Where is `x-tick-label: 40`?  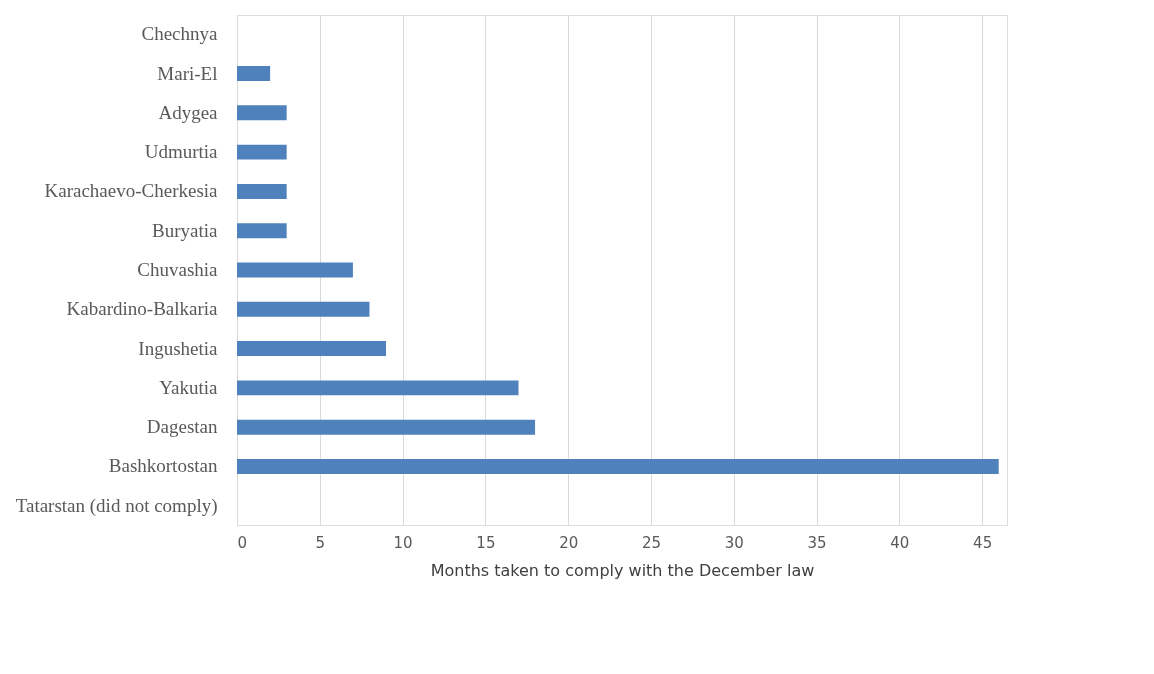 x-tick-label: 40 is located at coordinates (900, 542).